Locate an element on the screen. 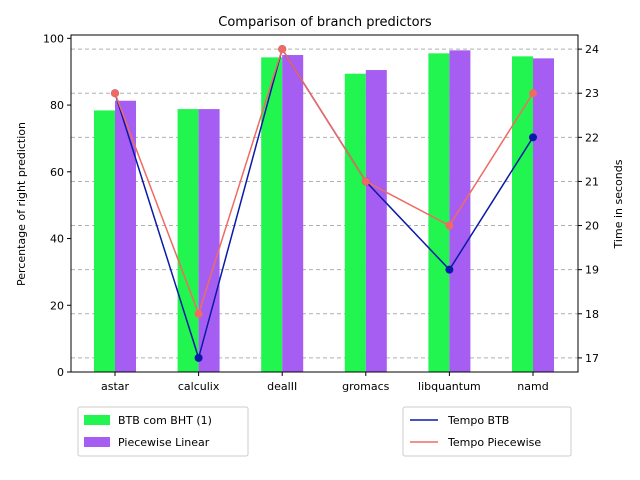  point-tempo-piecewise-gromacs is located at coordinates (365, 181).